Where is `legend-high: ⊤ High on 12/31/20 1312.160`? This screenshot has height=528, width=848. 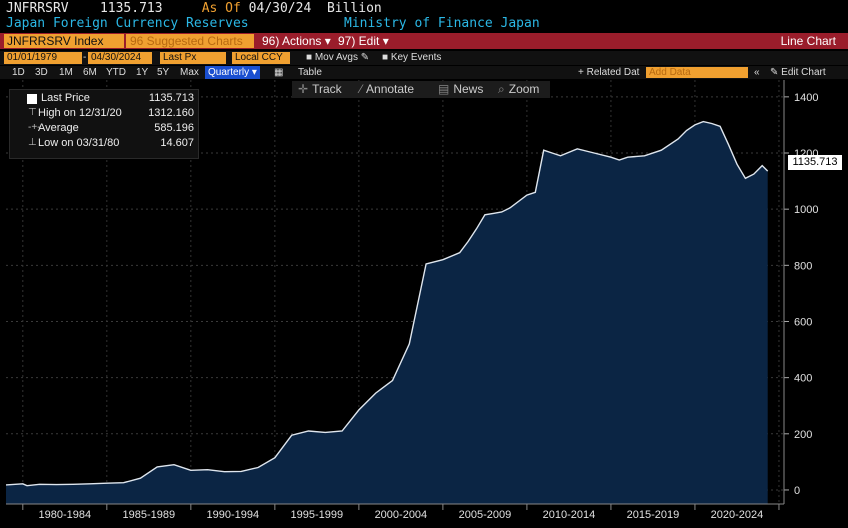 legend-high: ⊤ High on 12/31/20 1312.160 is located at coordinates (104, 114).